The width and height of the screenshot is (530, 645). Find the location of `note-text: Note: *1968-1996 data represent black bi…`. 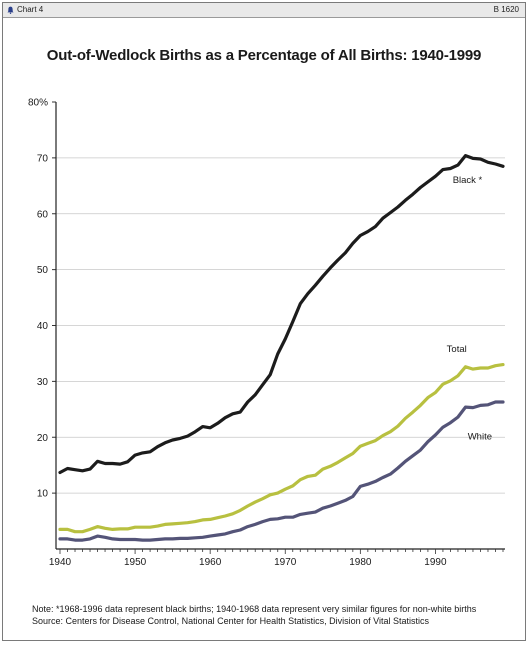

note-text: Note: *1968-1996 data represent black bi… is located at coordinates (254, 609).